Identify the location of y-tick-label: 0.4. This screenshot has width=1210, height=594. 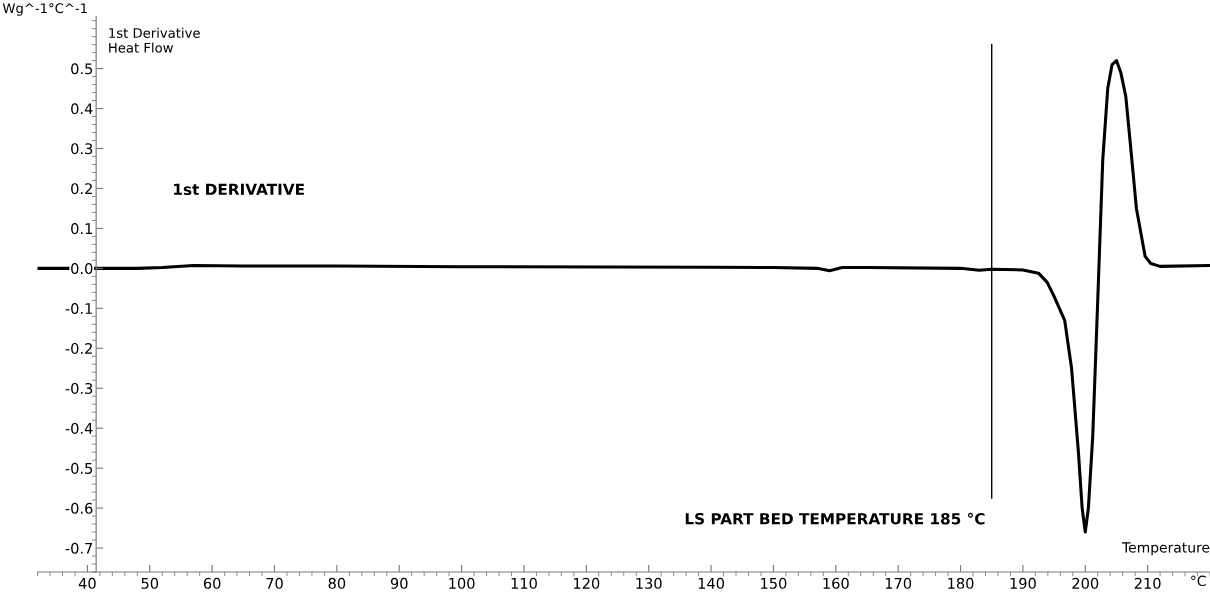
(82, 109).